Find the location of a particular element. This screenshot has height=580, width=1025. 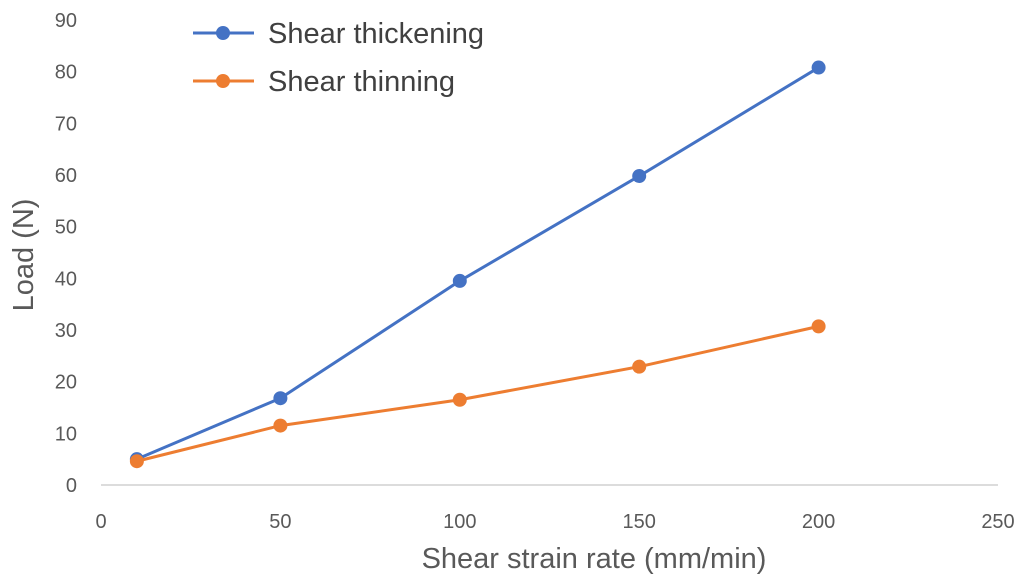

x-tick-label: 200 is located at coordinates (818, 522).